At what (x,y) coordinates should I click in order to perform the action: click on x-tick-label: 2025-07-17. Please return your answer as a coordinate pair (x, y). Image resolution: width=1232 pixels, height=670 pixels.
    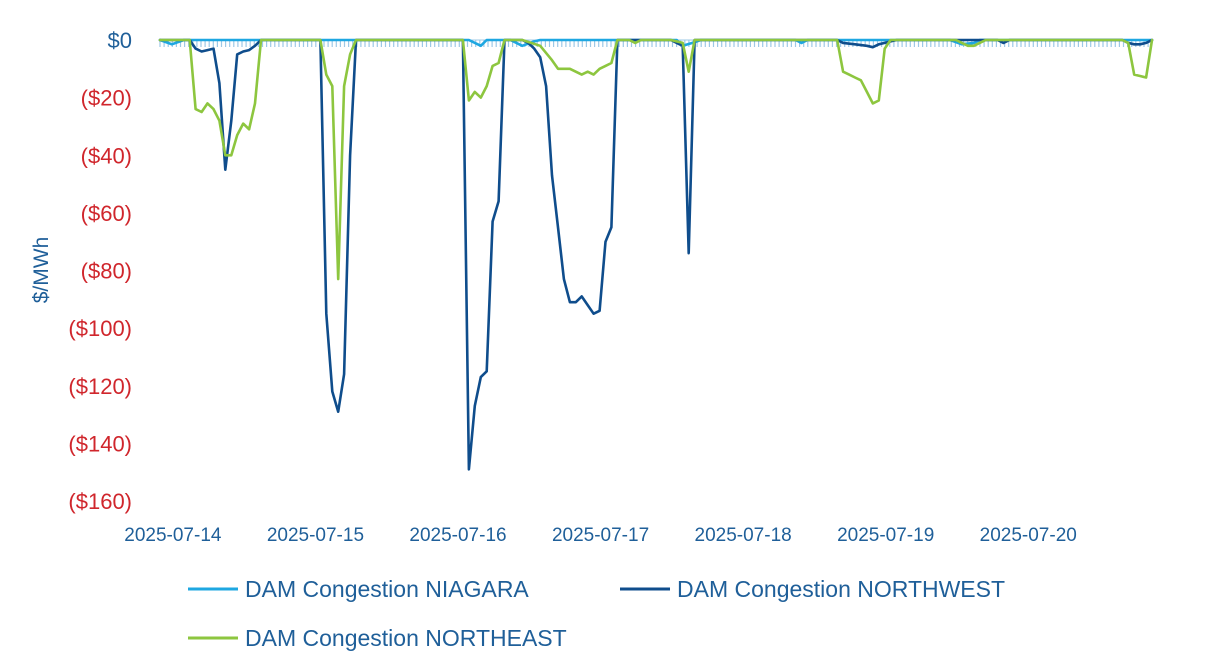
    Looking at the image, I should click on (600, 535).